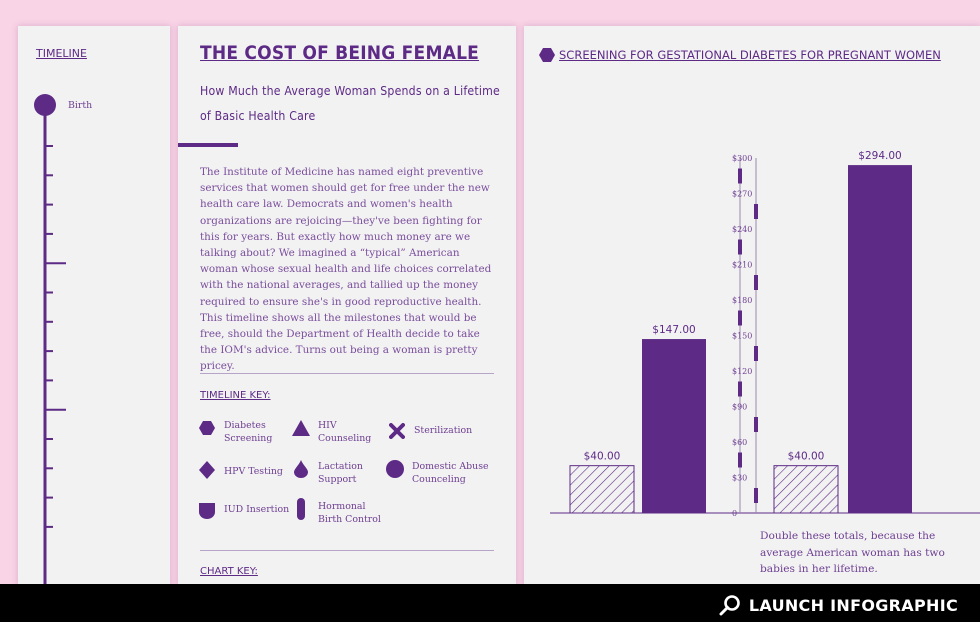  Describe the element at coordinates (742, 371) in the screenshot. I see `y-tick-label: $120` at that location.